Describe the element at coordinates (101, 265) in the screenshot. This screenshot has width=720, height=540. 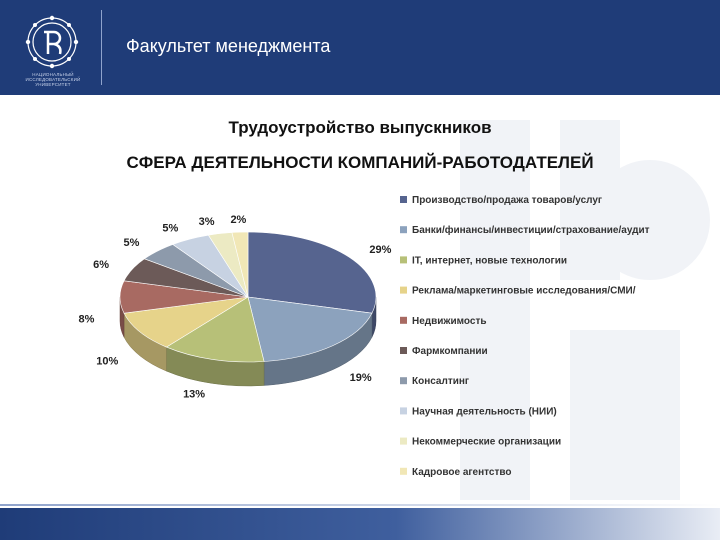
I see `data-label-6: 6%` at that location.